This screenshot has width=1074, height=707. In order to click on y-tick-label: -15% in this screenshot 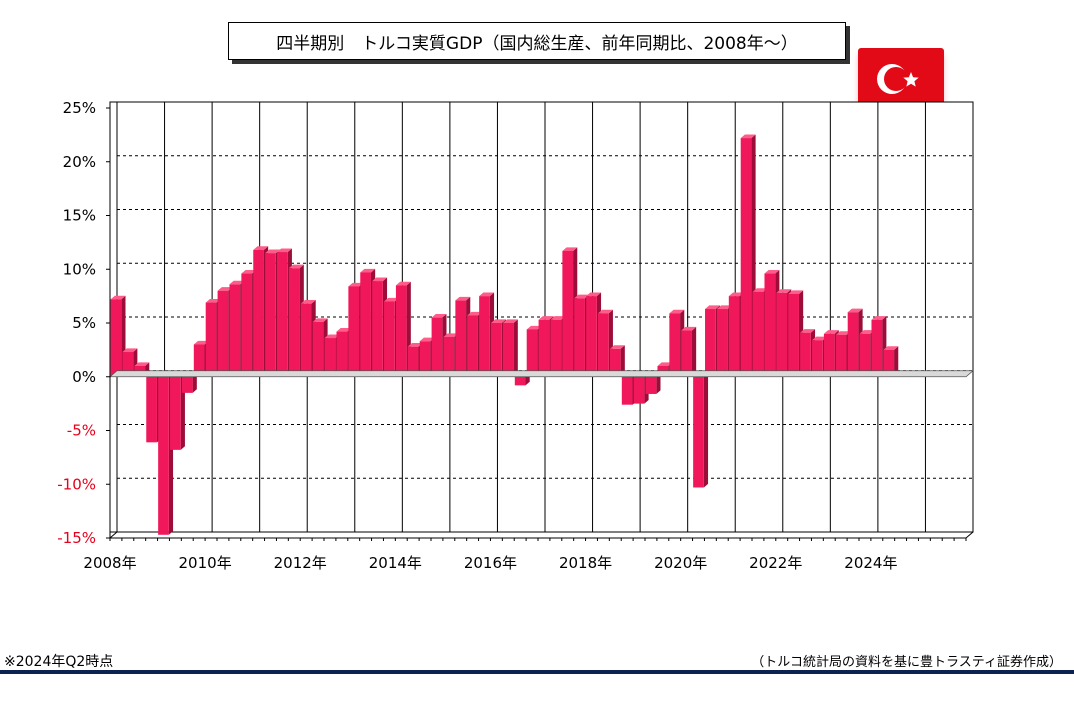, I will do `click(76, 538)`.